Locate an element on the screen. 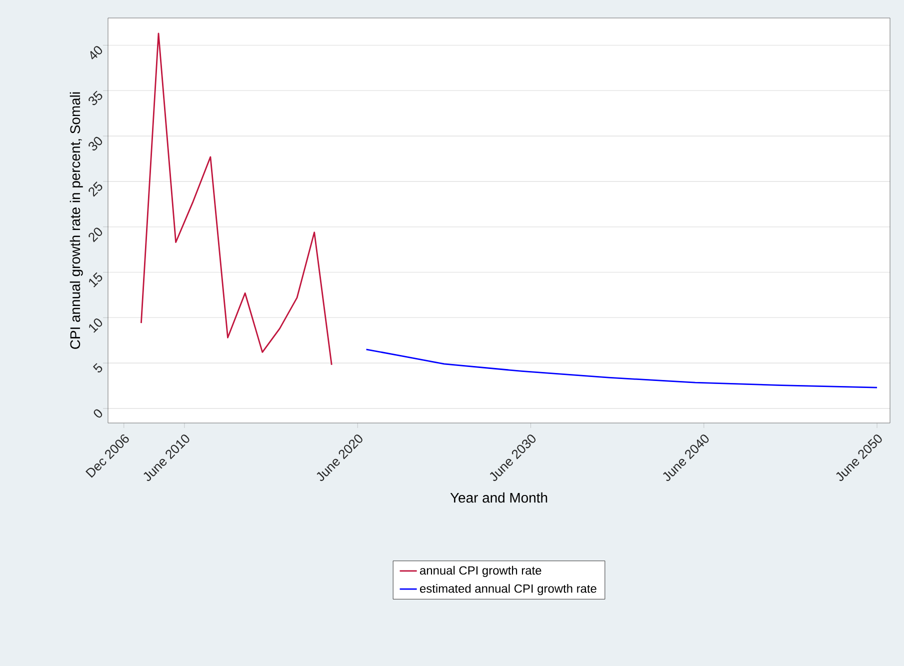 Image resolution: width=904 pixels, height=666 pixels. legend-label: estimated annual CPI growth rate is located at coordinates (508, 590).